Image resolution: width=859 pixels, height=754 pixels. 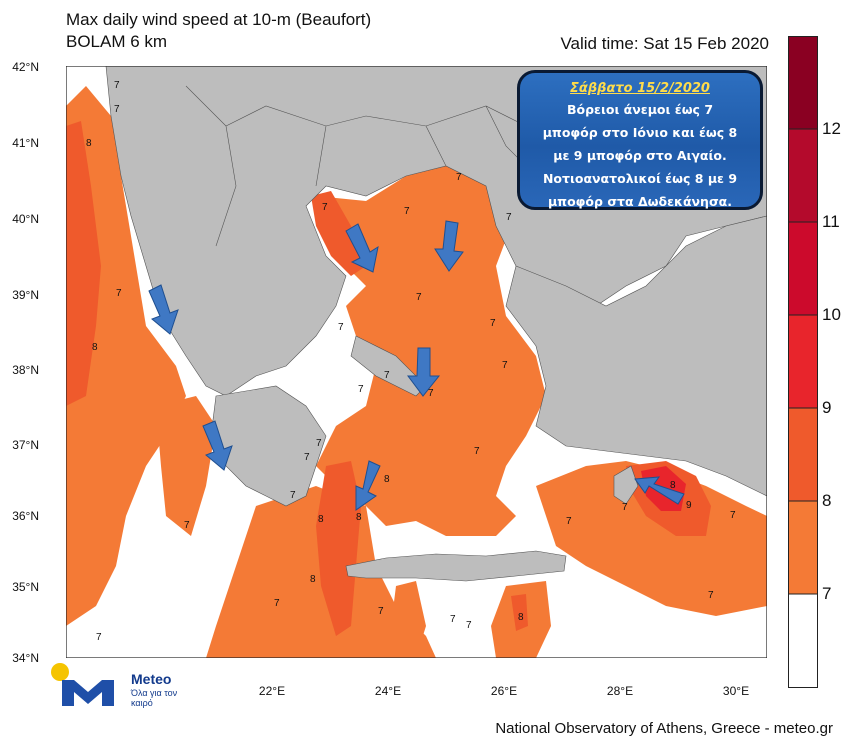 I want to click on colorbar-label: 12, so click(x=831, y=128).